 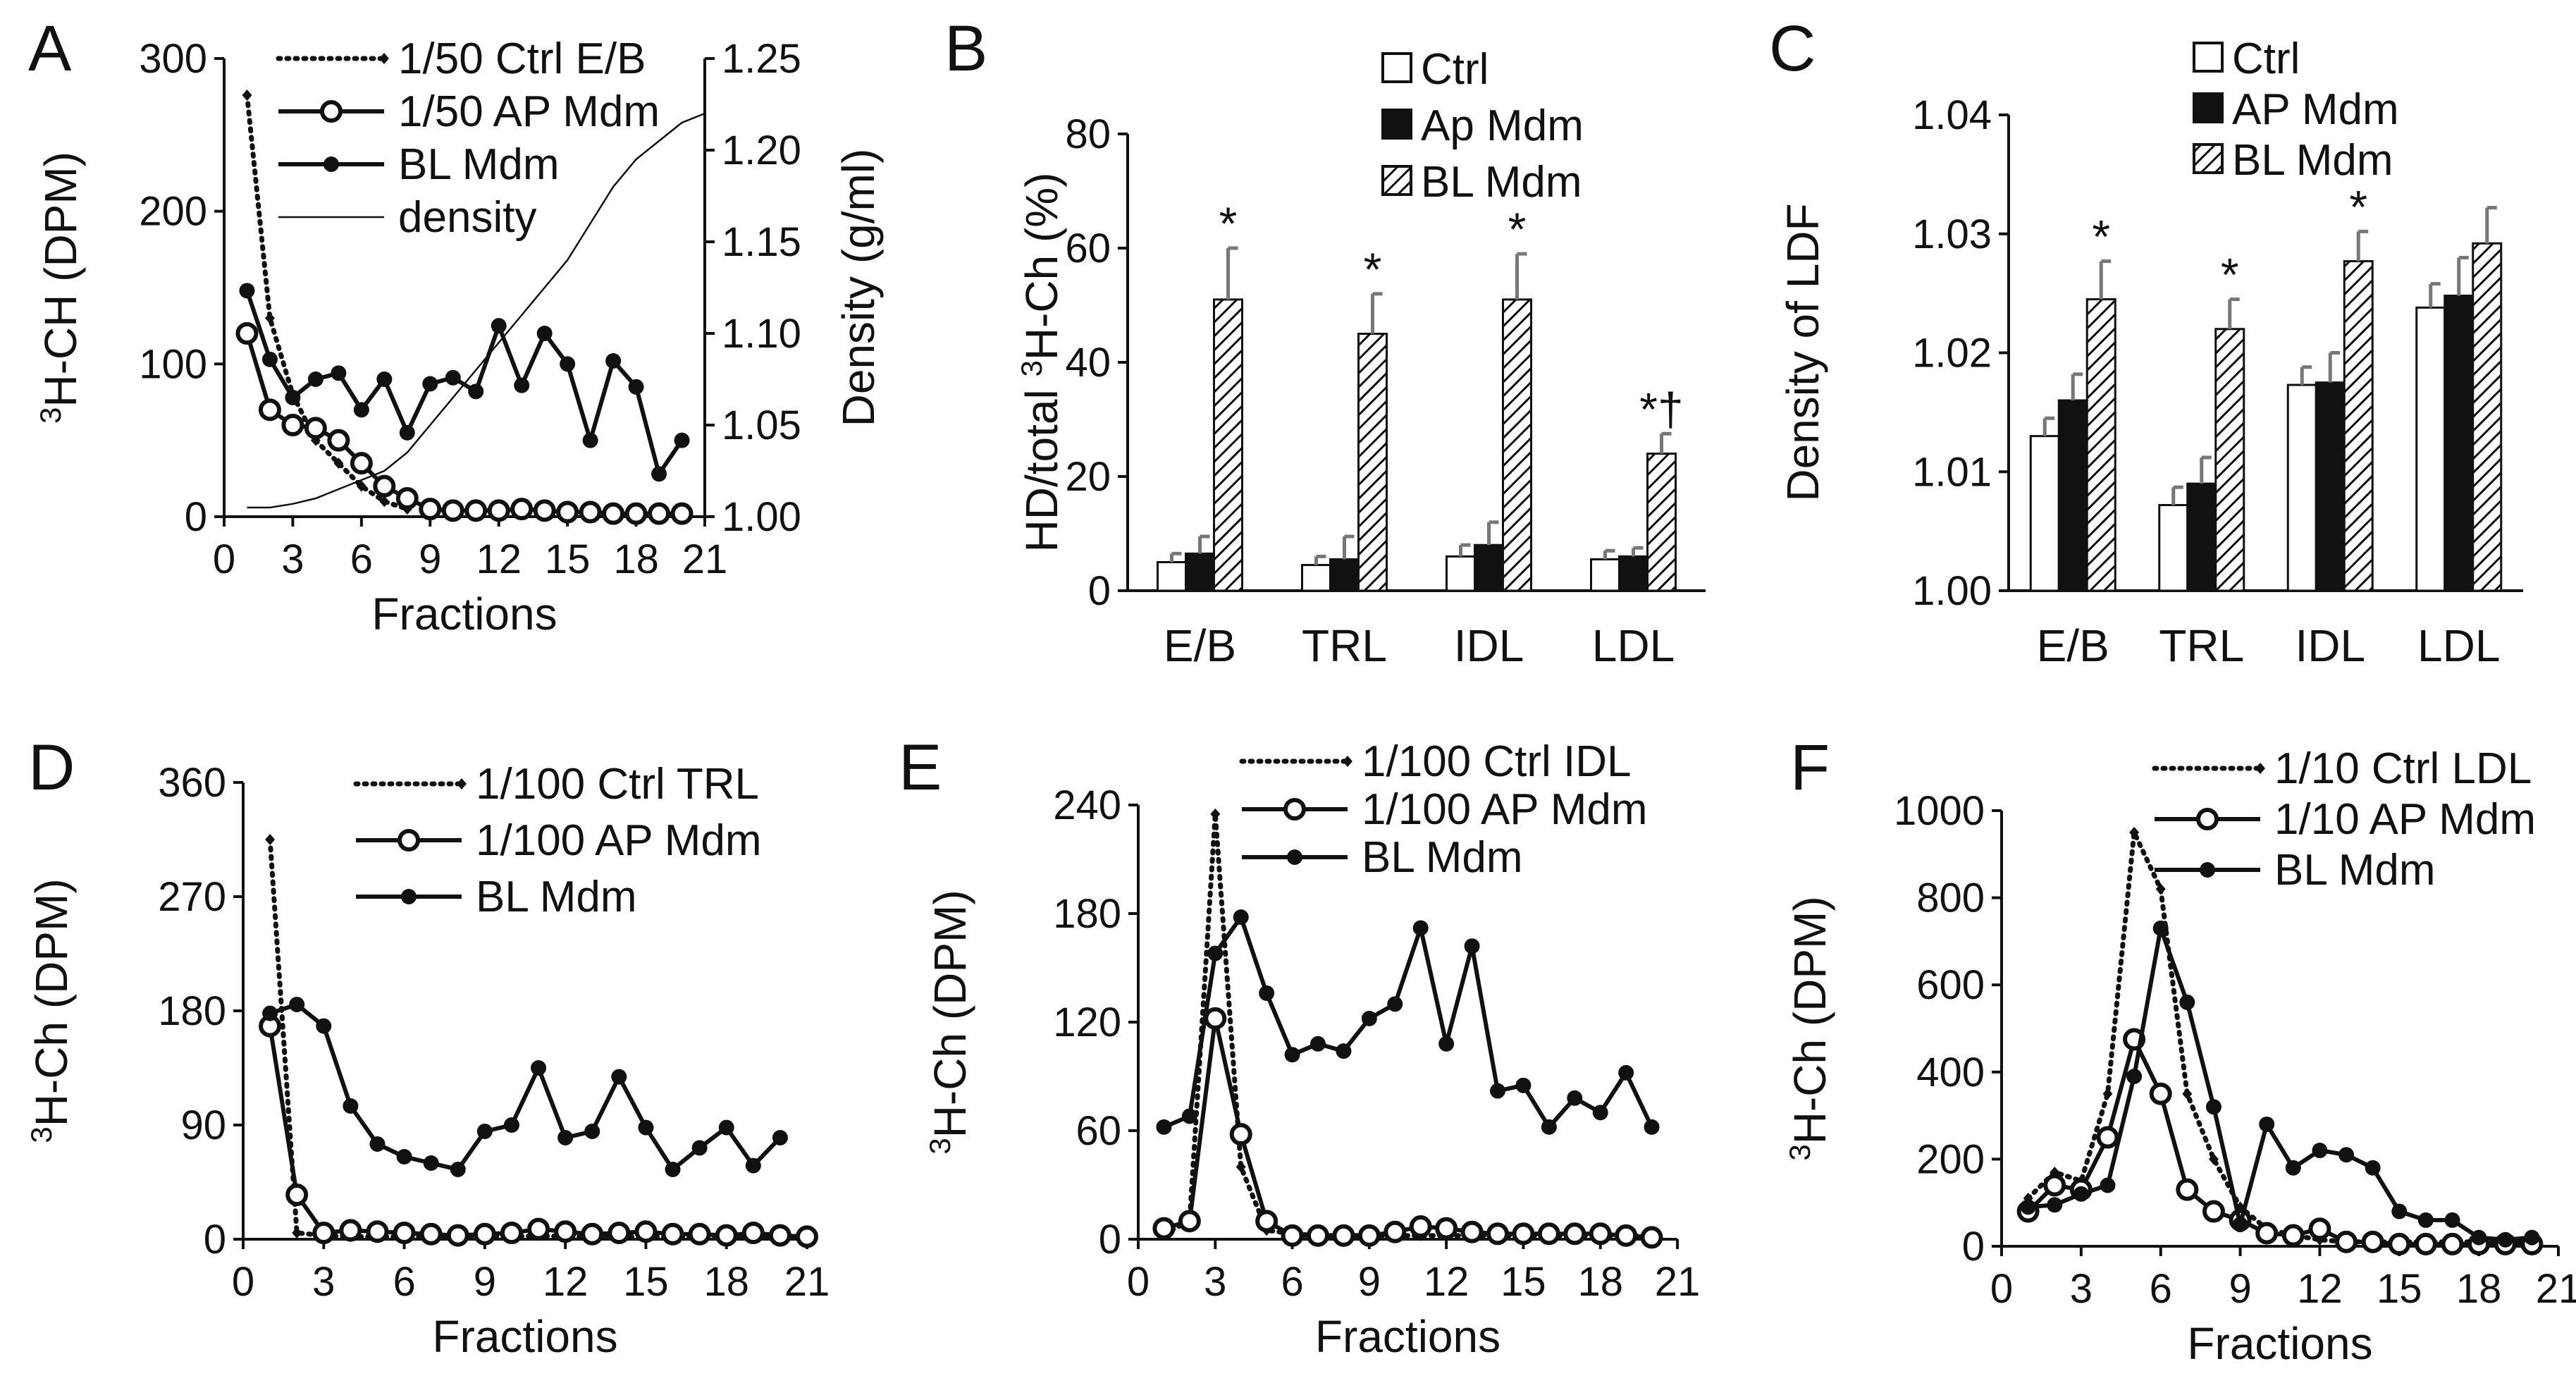 I want to click on category-label: LDL, so click(x=1633, y=645).